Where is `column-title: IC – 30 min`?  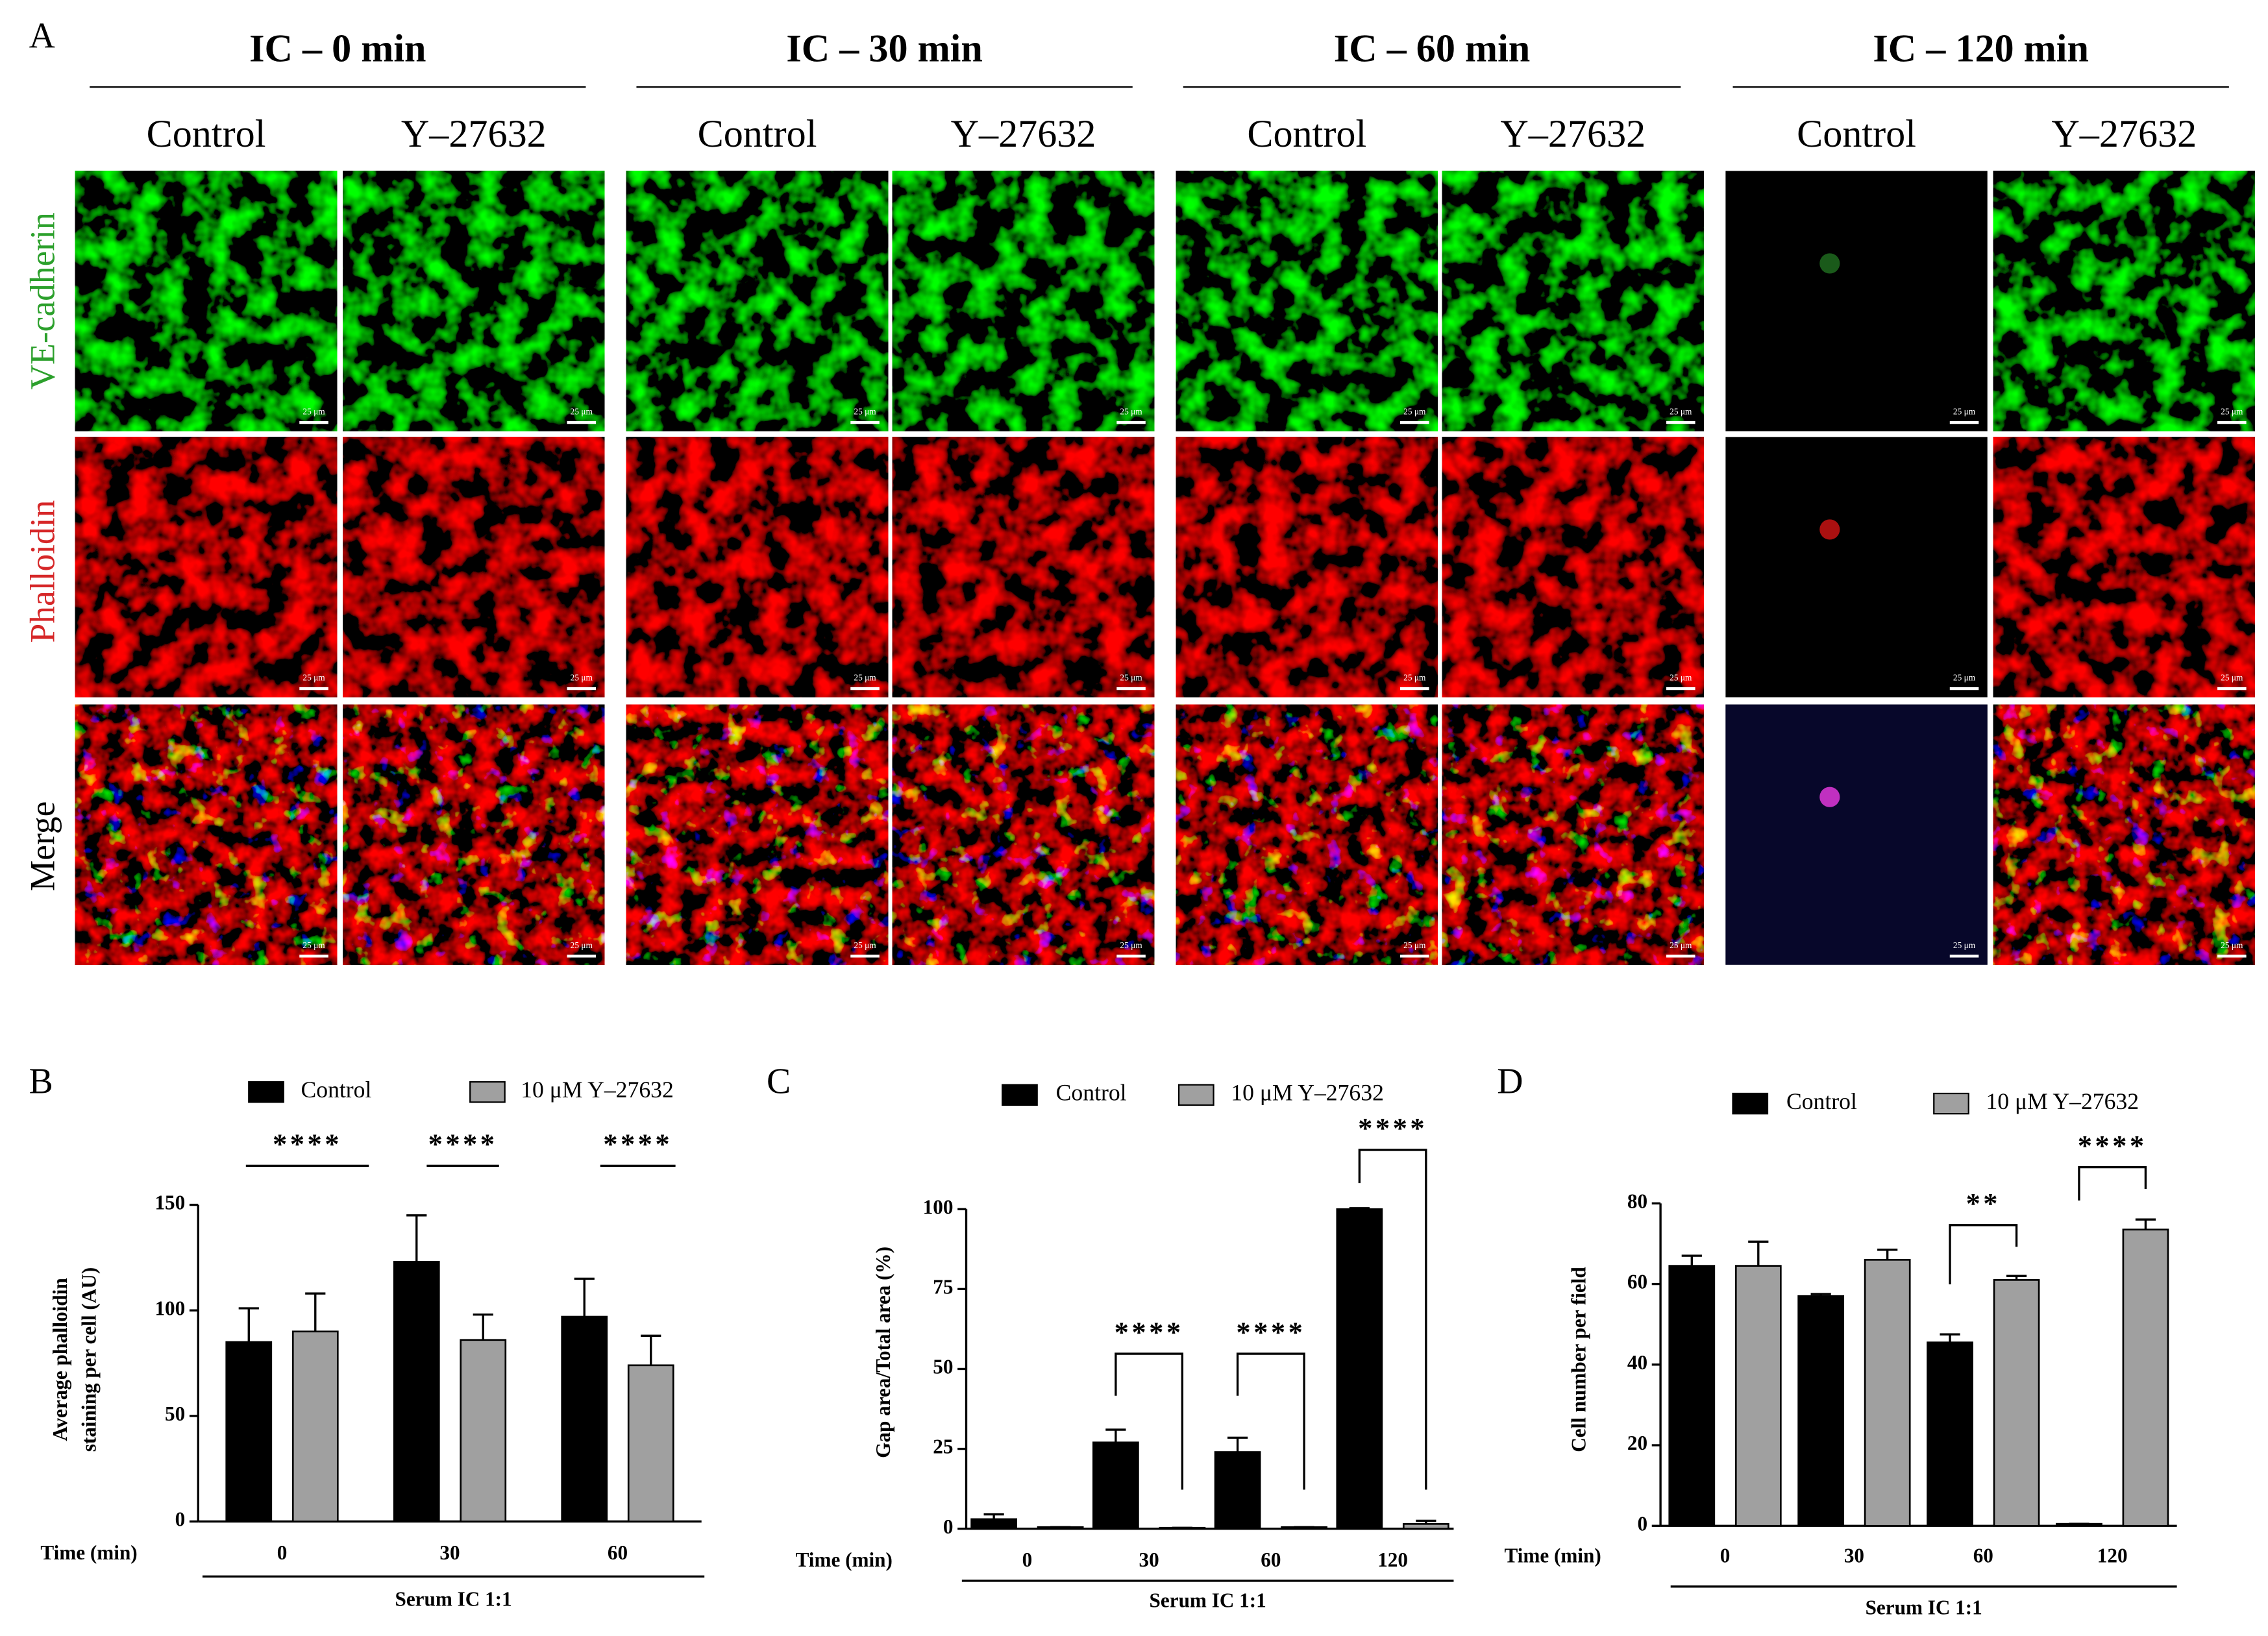 column-title: IC – 30 min is located at coordinates (884, 48).